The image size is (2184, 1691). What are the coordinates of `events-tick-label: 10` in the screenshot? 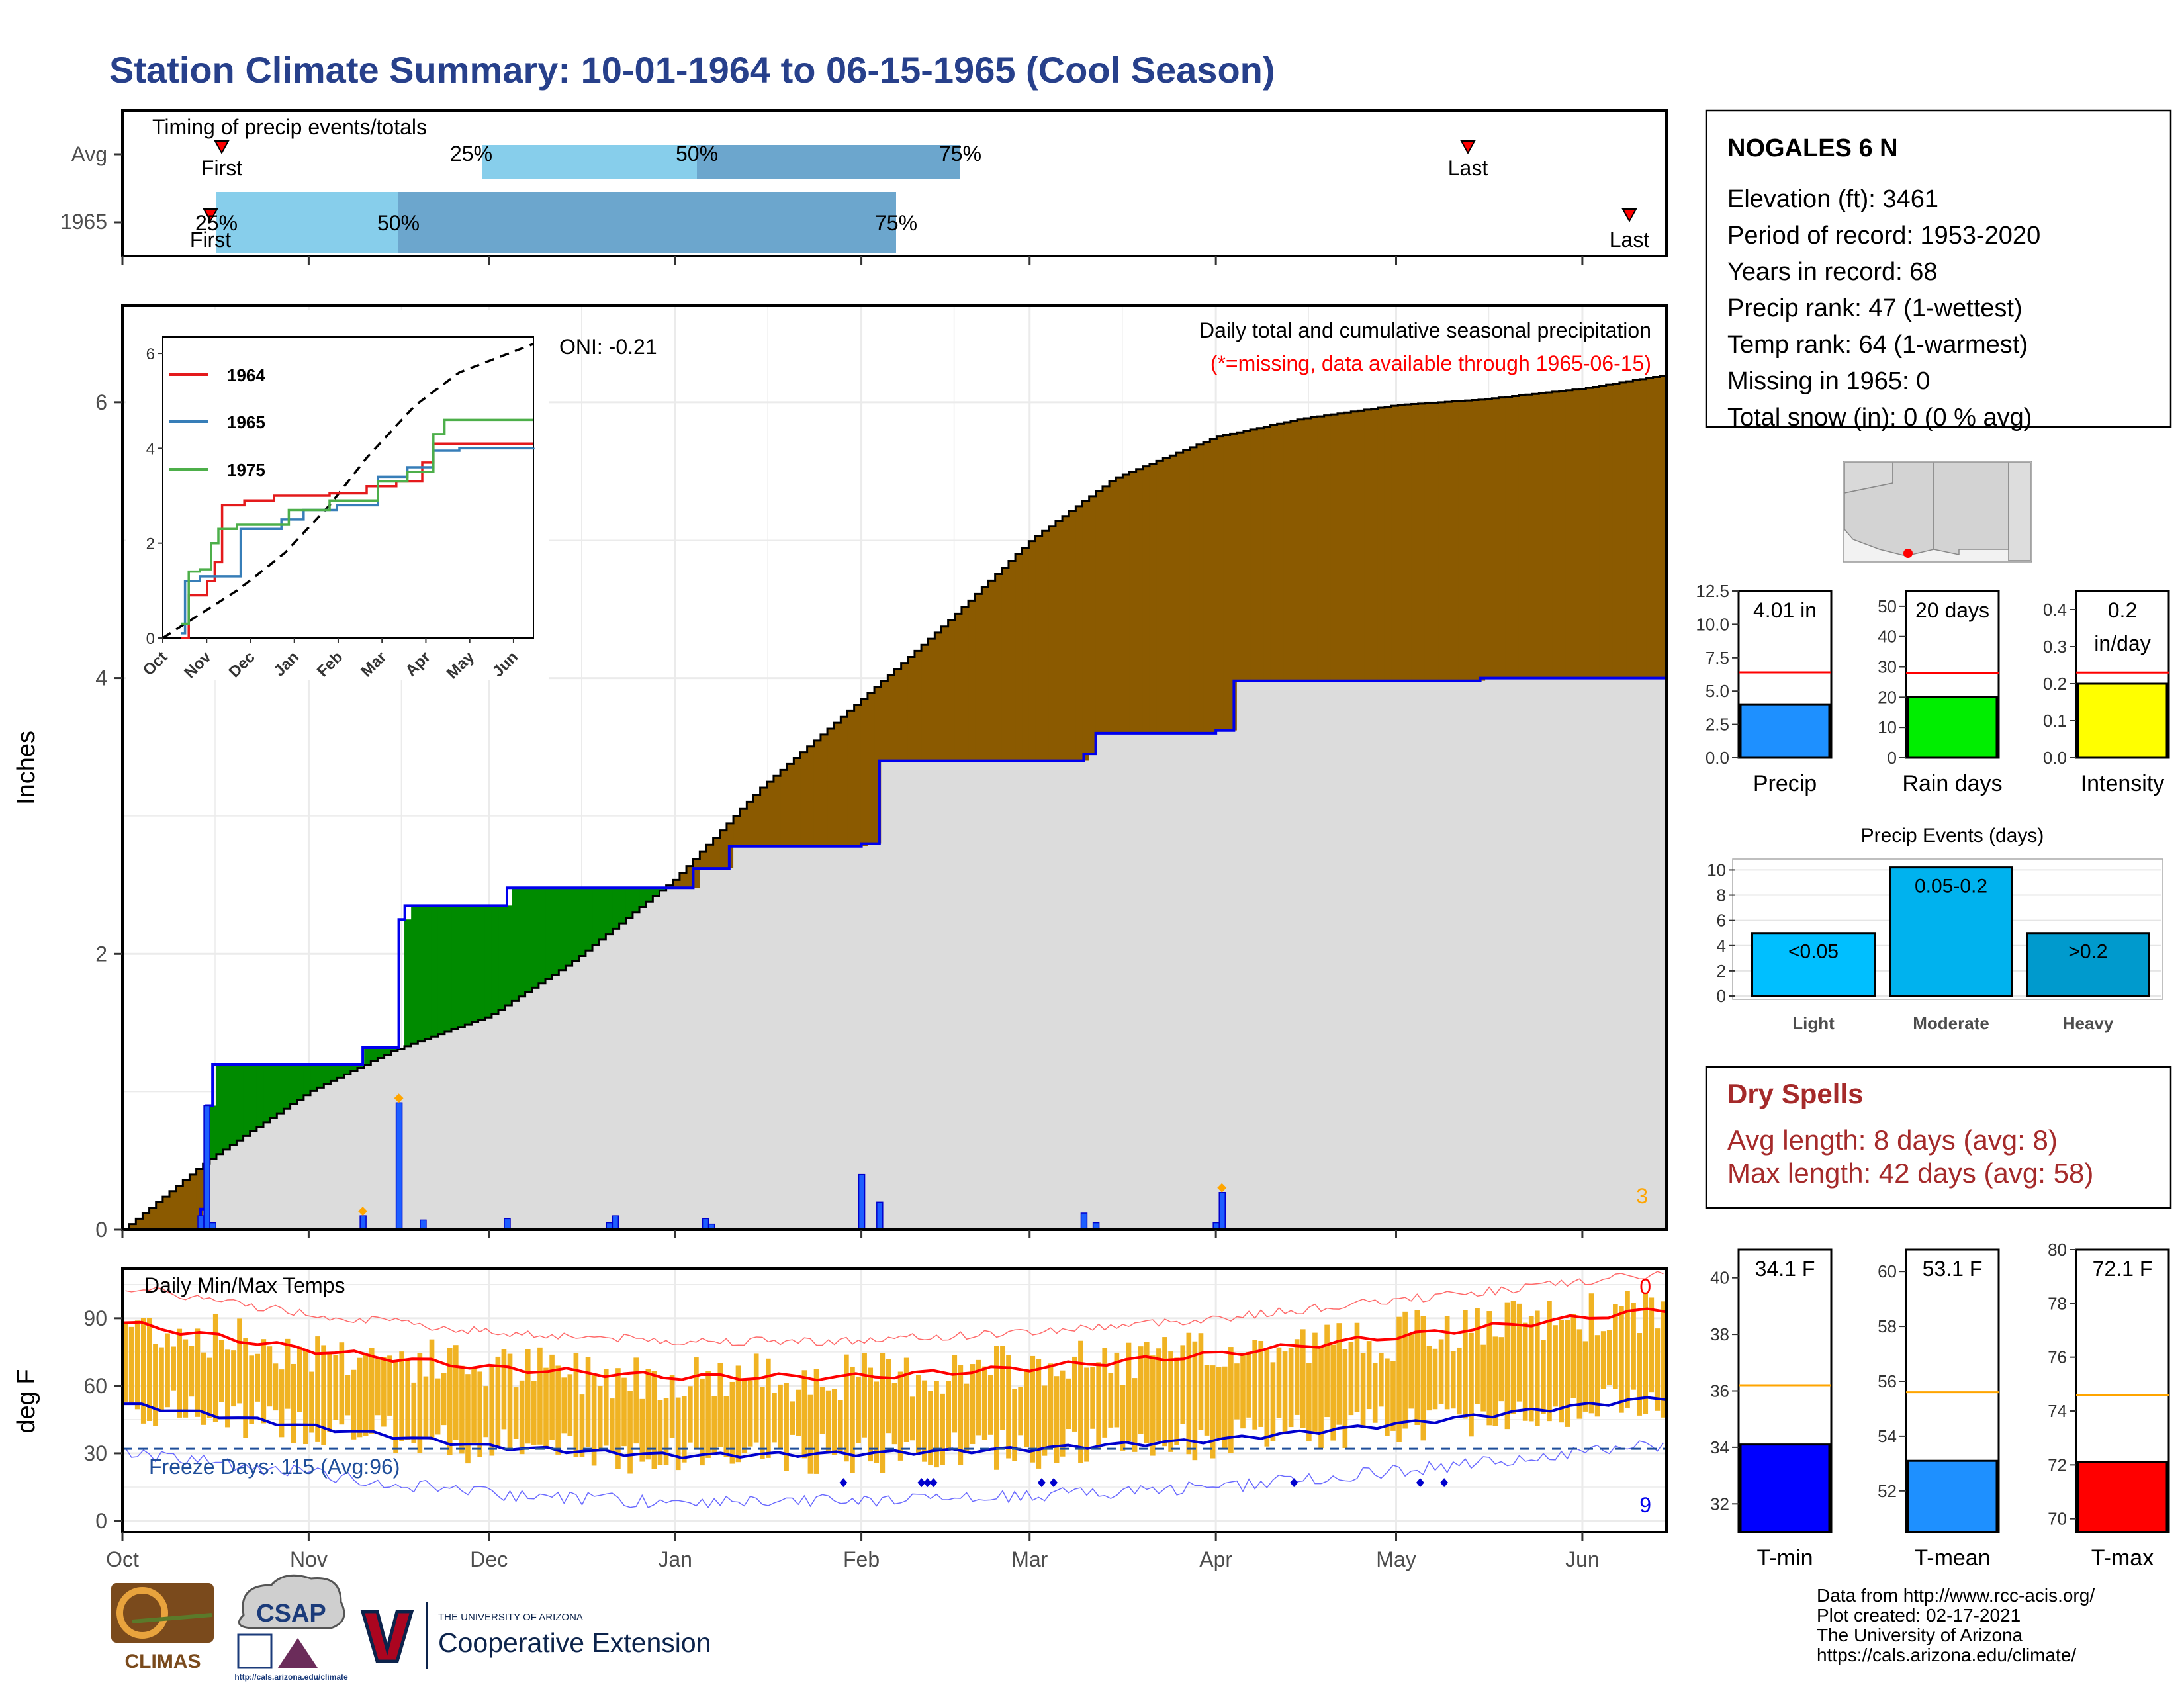 It's located at (1716, 870).